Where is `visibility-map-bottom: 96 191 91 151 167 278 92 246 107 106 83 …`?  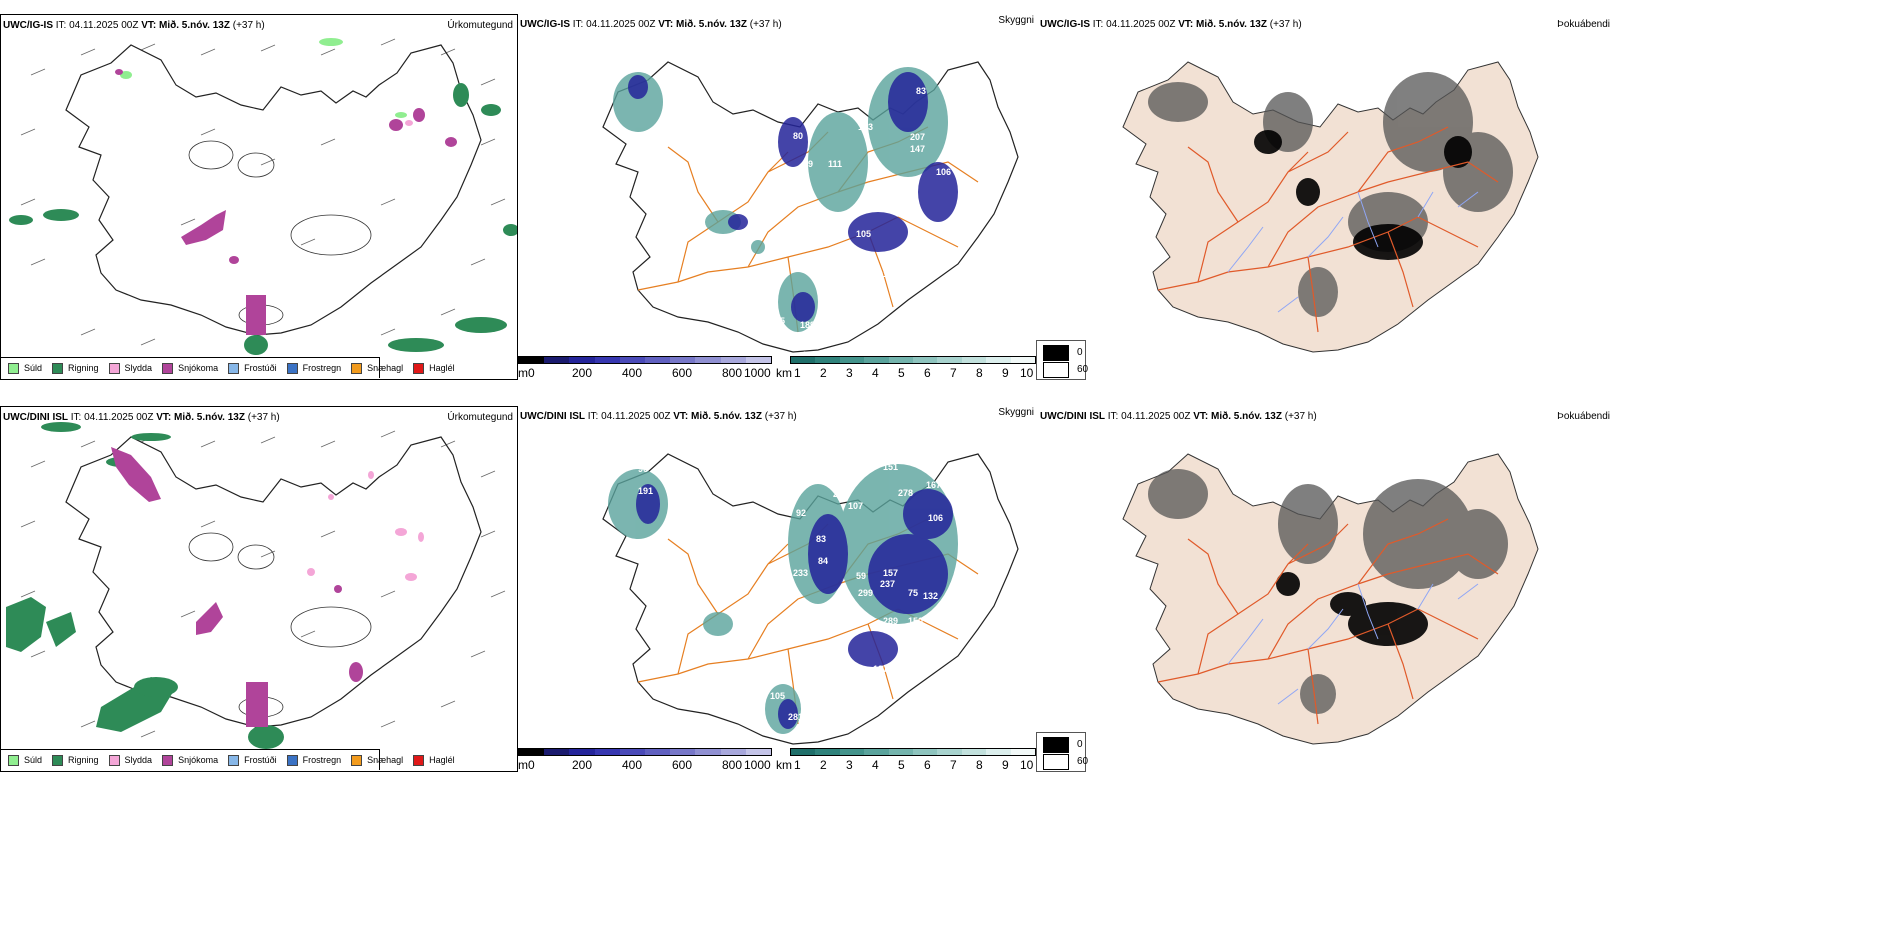 visibility-map-bottom: 96 191 91 151 167 278 92 246 107 106 83 … is located at coordinates (810, 599).